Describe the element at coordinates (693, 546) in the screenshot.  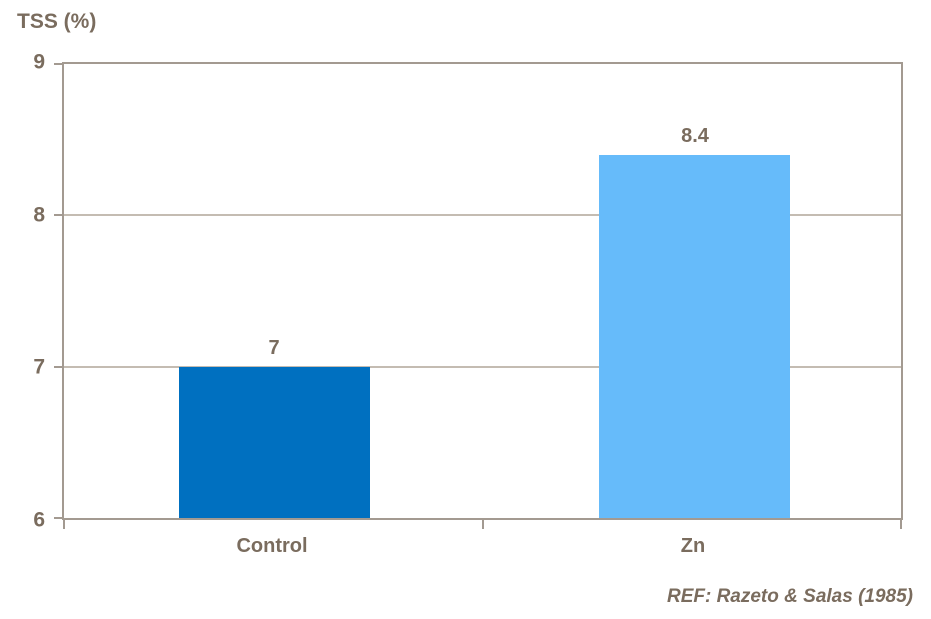
I see `x-category-label-zn: Zn` at that location.